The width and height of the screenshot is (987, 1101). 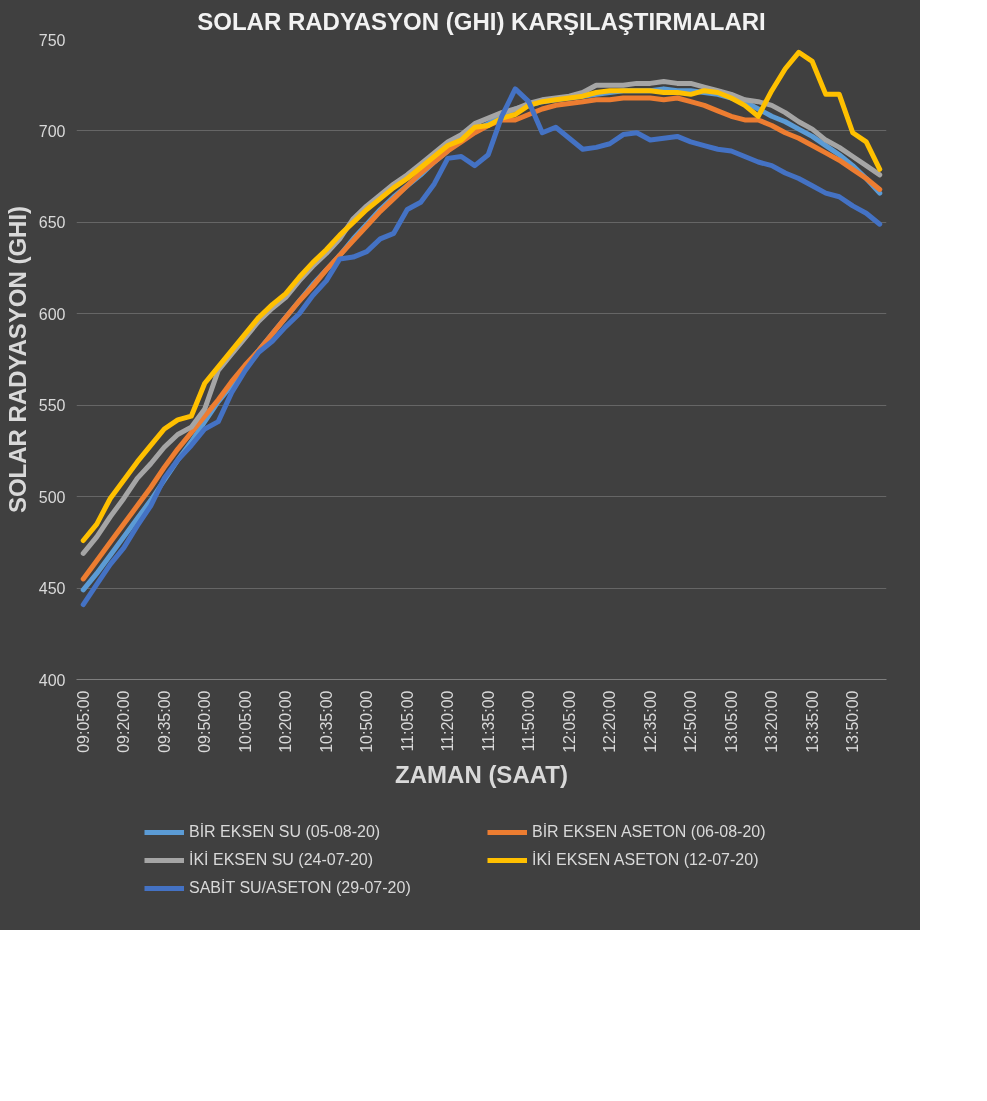 What do you see at coordinates (853, 721) in the screenshot?
I see `x-tick-label: 13:50:00` at bounding box center [853, 721].